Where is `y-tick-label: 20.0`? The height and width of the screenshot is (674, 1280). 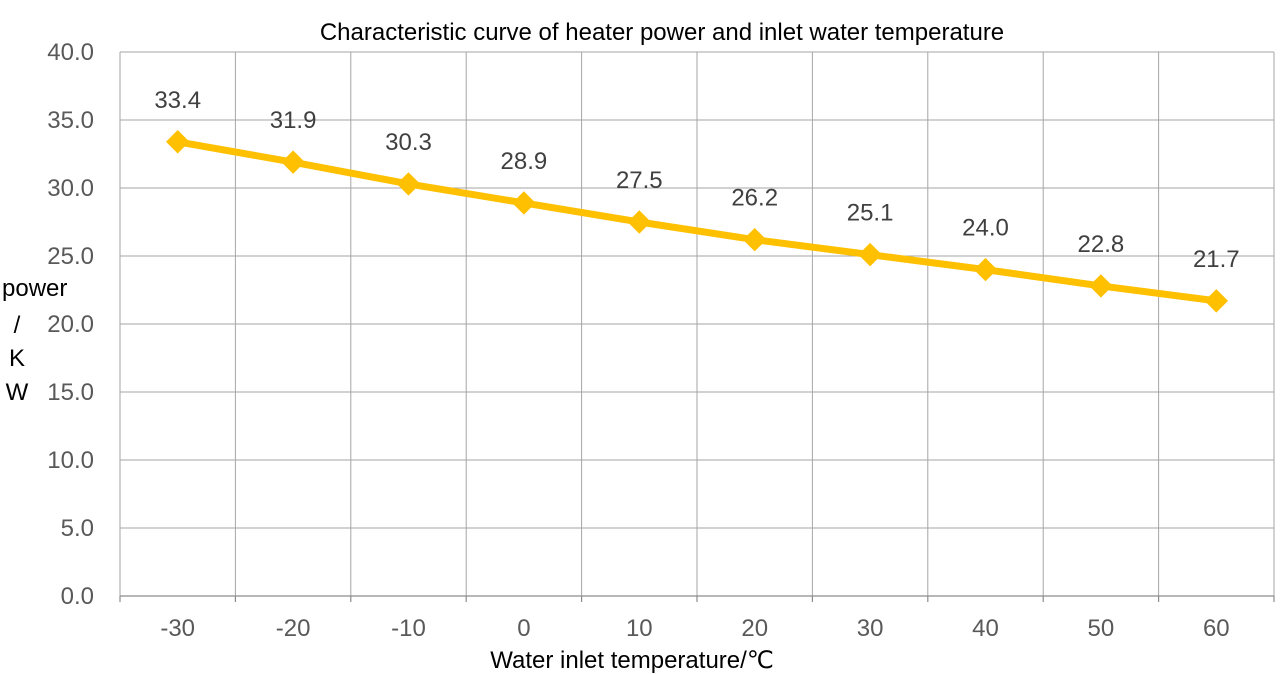 y-tick-label: 20.0 is located at coordinates (70, 324).